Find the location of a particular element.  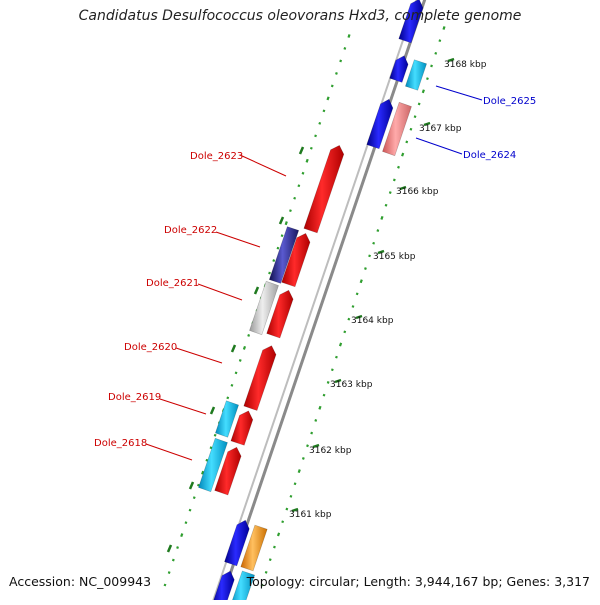

gene-label-dole-2622: Dole_2622 is located at coordinates (190, 230).